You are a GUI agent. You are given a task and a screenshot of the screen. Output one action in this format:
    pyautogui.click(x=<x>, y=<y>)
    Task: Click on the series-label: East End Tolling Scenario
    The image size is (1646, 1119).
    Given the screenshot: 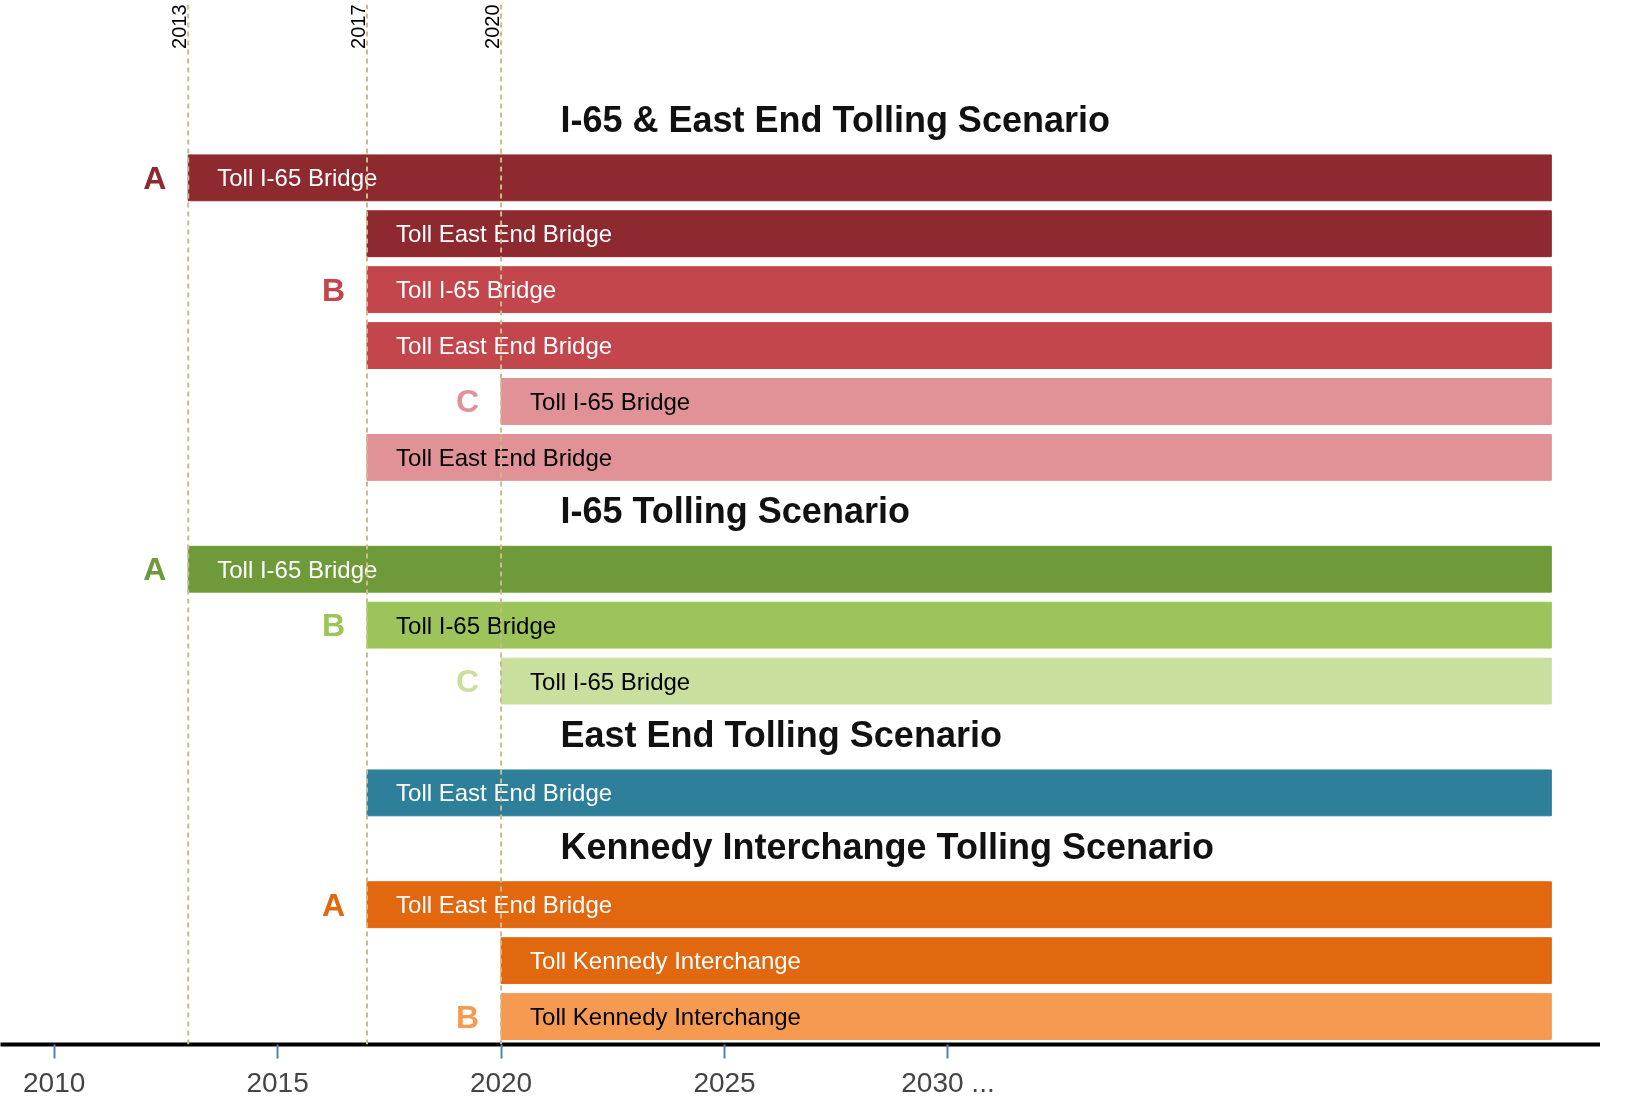 What is the action you would take?
    pyautogui.click(x=781, y=734)
    